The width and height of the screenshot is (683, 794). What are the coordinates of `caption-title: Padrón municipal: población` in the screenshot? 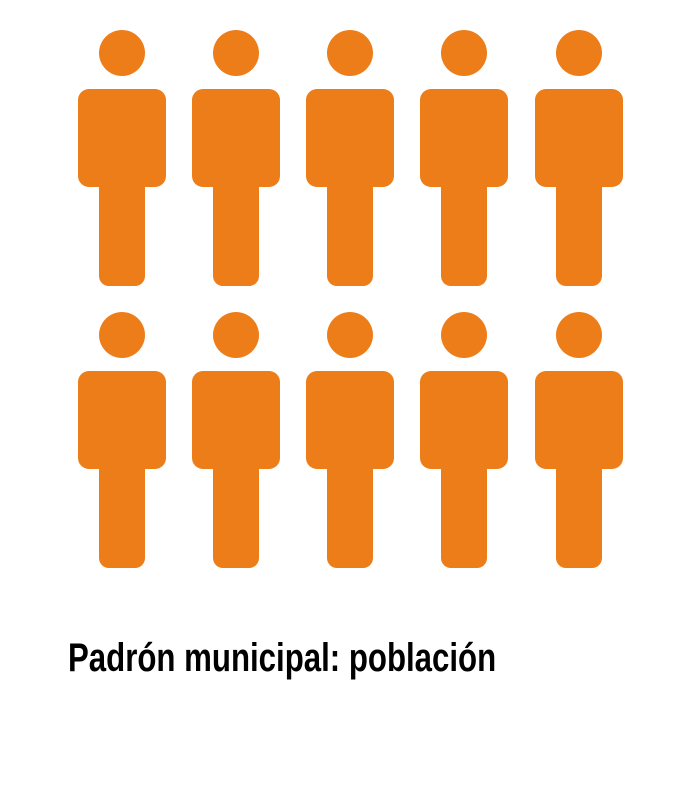 It's located at (282, 658).